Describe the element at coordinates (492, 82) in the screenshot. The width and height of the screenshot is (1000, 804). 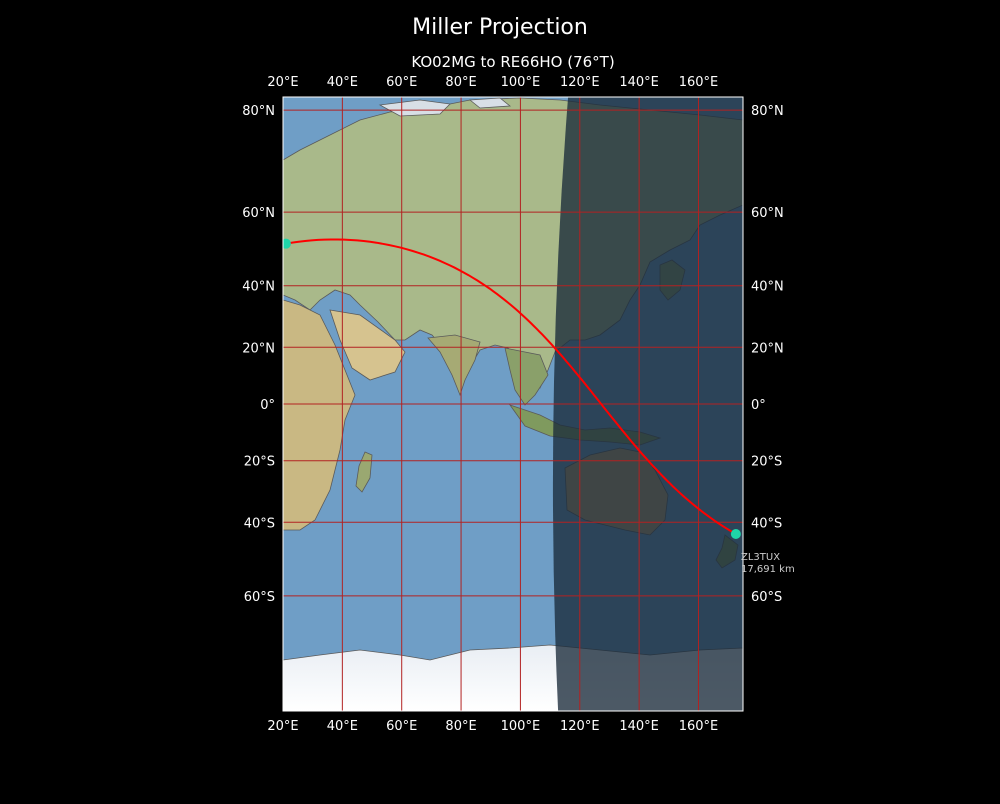
I see `lon-tick-labels-top: 20°E 40°E 60°E 80°E 100°E 120°E 140°E 160°E` at that location.